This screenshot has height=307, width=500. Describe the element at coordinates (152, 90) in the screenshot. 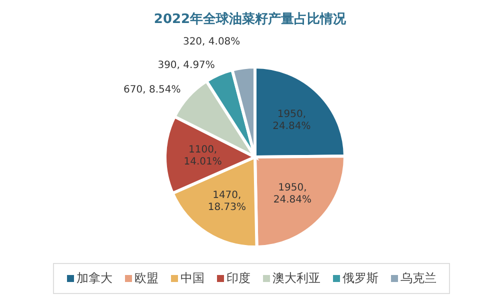

I see `data-label: 670, 8.54%` at that location.